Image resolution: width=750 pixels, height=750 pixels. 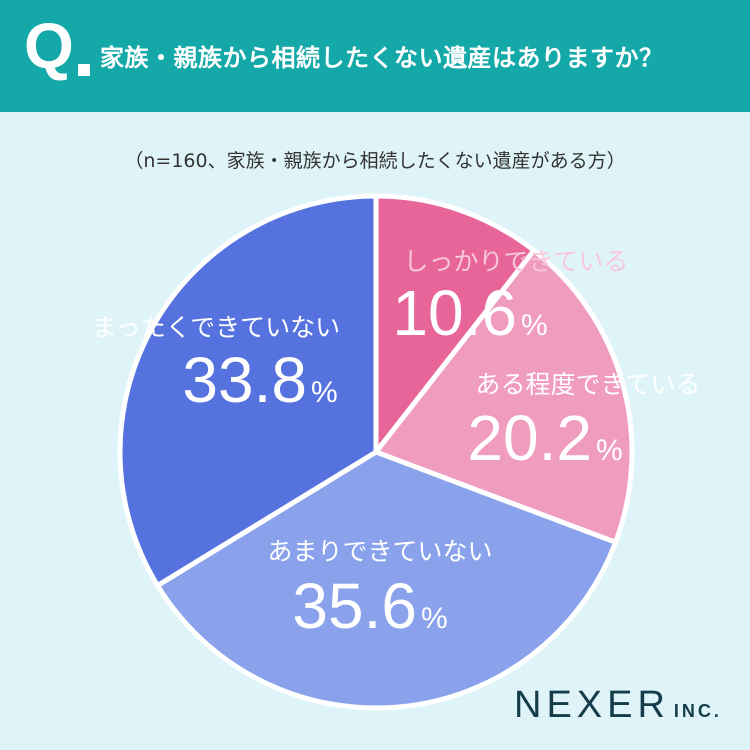 What do you see at coordinates (216, 327) in the screenshot?
I see `slice-label-4: まったくできていない` at bounding box center [216, 327].